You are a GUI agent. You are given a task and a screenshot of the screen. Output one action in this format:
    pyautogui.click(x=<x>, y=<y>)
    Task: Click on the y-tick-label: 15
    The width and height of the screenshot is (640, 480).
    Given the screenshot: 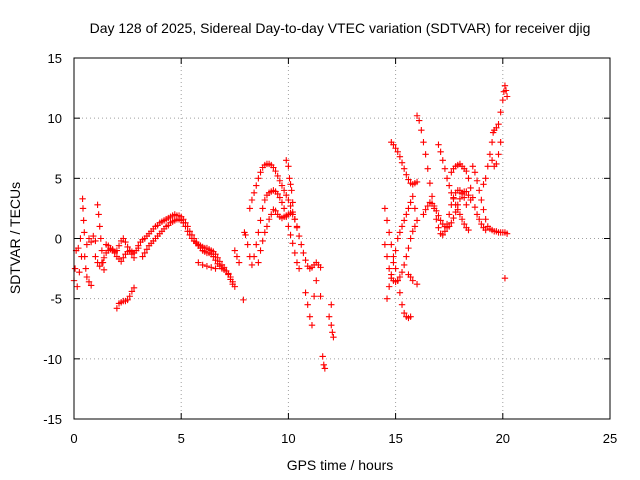 What is the action you would take?
    pyautogui.click(x=55, y=58)
    